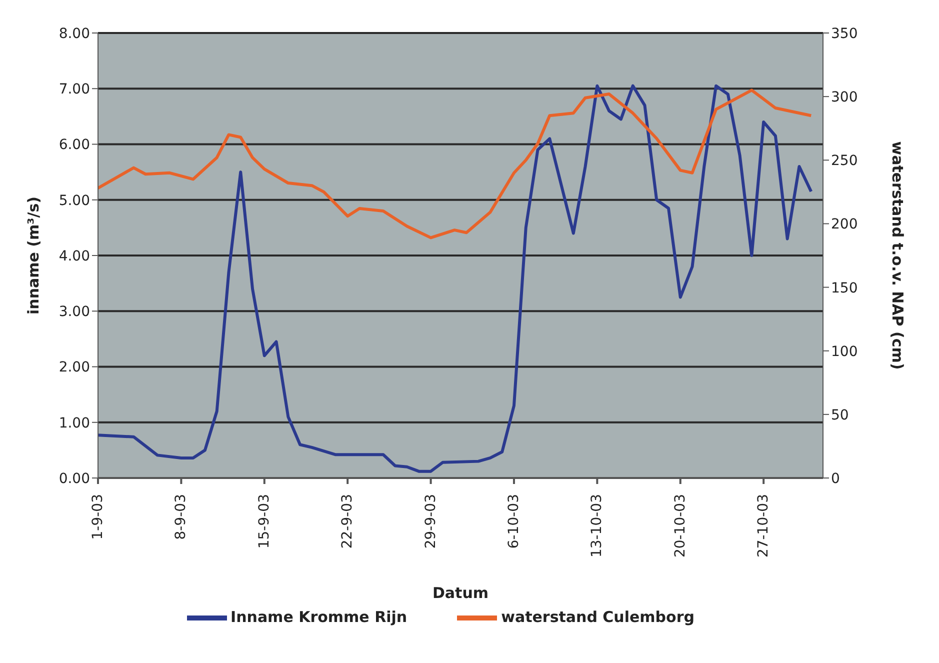 The image size is (939, 663). What do you see at coordinates (597, 617) in the screenshot?
I see `legend-label: waterstand Culemborg` at bounding box center [597, 617].